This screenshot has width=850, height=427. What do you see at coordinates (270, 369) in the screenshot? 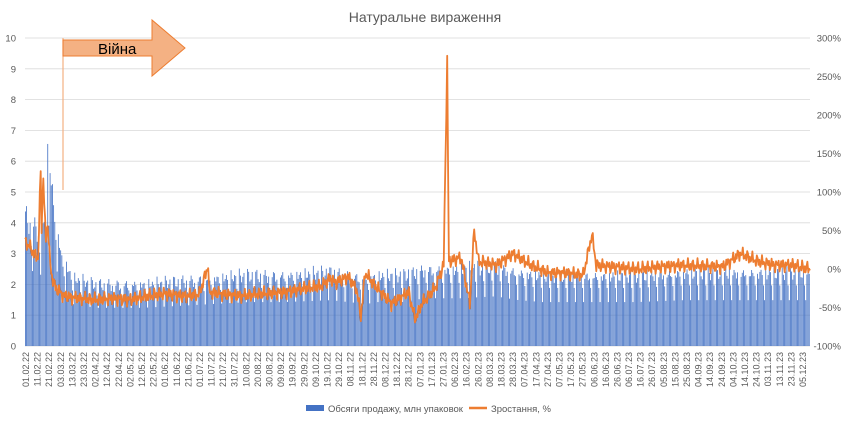
I see `x-tick-label: 30.08.22` at bounding box center [270, 369].